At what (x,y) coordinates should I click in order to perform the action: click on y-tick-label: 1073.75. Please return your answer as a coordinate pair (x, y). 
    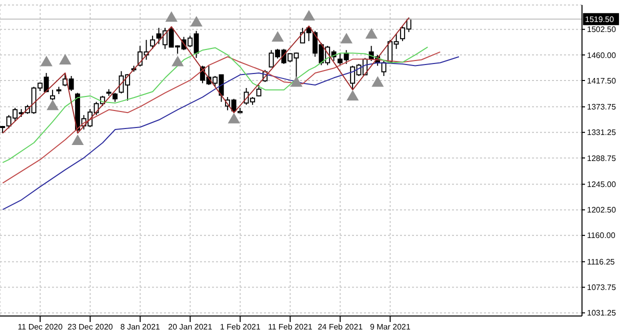
    Looking at the image, I should click on (601, 287).